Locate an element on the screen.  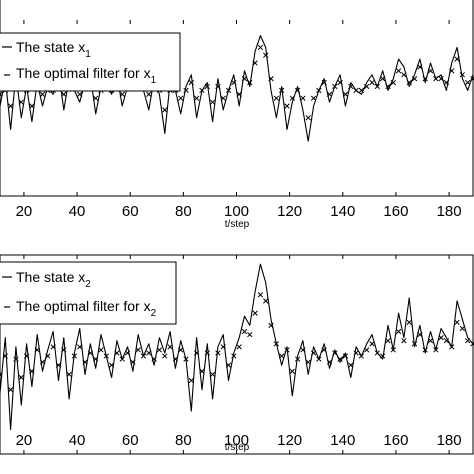
bottom-x-tick-label: 160 is located at coordinates (395, 440).